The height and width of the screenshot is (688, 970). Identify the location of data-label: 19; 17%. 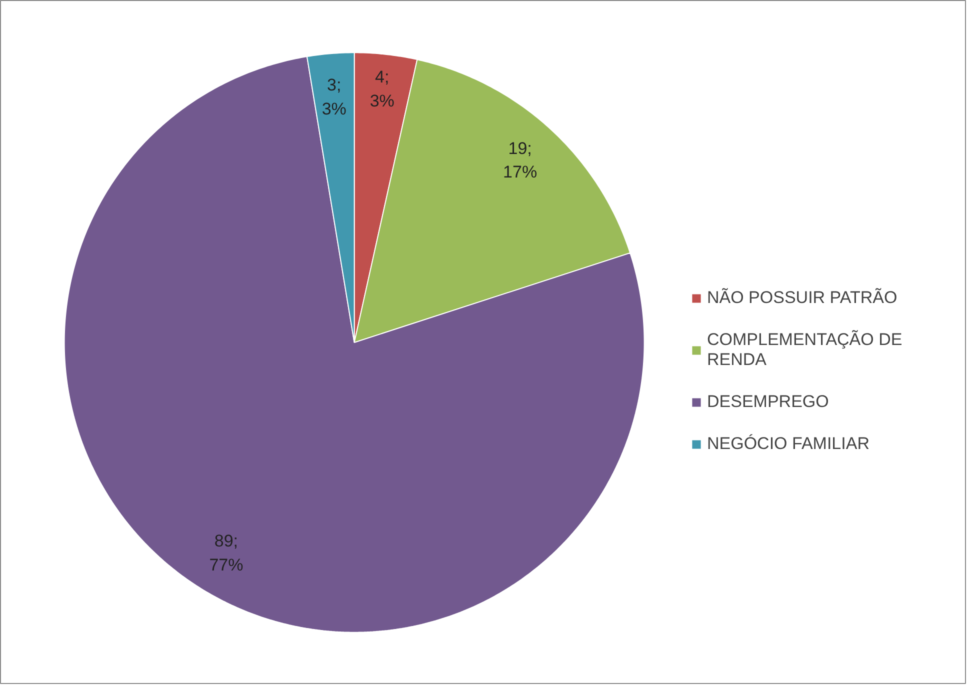
(520, 160).